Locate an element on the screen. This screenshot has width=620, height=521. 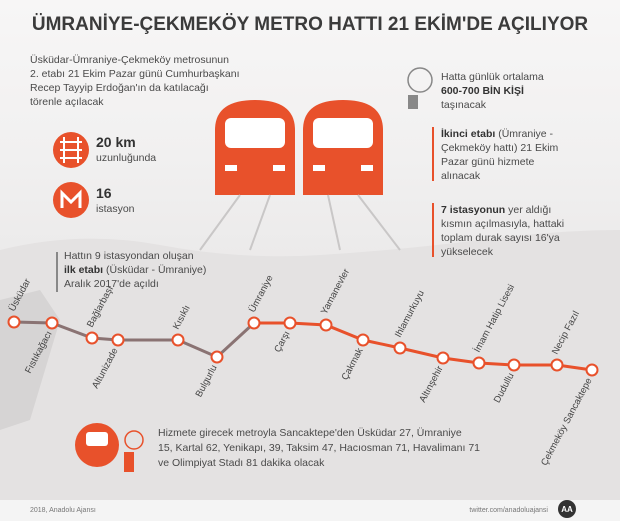
seven-stations: 7 istasyonun yer aldığı is located at coordinates (496, 210).